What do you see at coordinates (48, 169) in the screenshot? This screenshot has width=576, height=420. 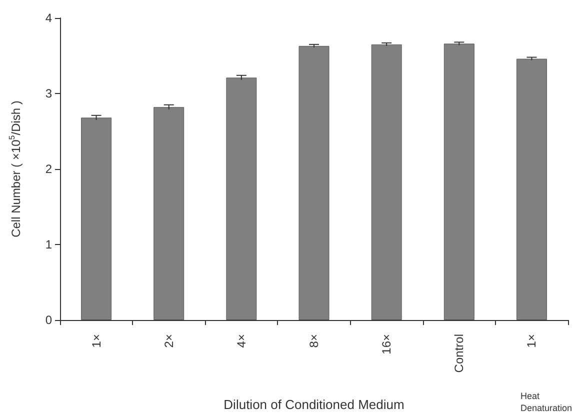 I see `y-tick-label: 2` at bounding box center [48, 169].